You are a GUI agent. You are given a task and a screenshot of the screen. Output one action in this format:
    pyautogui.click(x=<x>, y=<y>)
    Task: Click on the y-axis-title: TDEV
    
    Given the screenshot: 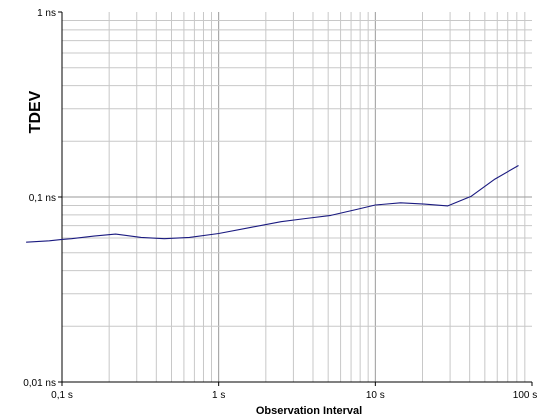 What is the action you would take?
    pyautogui.click(x=35, y=111)
    